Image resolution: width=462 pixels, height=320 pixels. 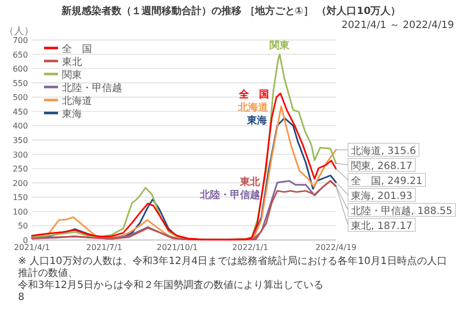 What do you see at coordinates (77, 49) in the screenshot?
I see `legend-label: 全 国` at bounding box center [77, 49].